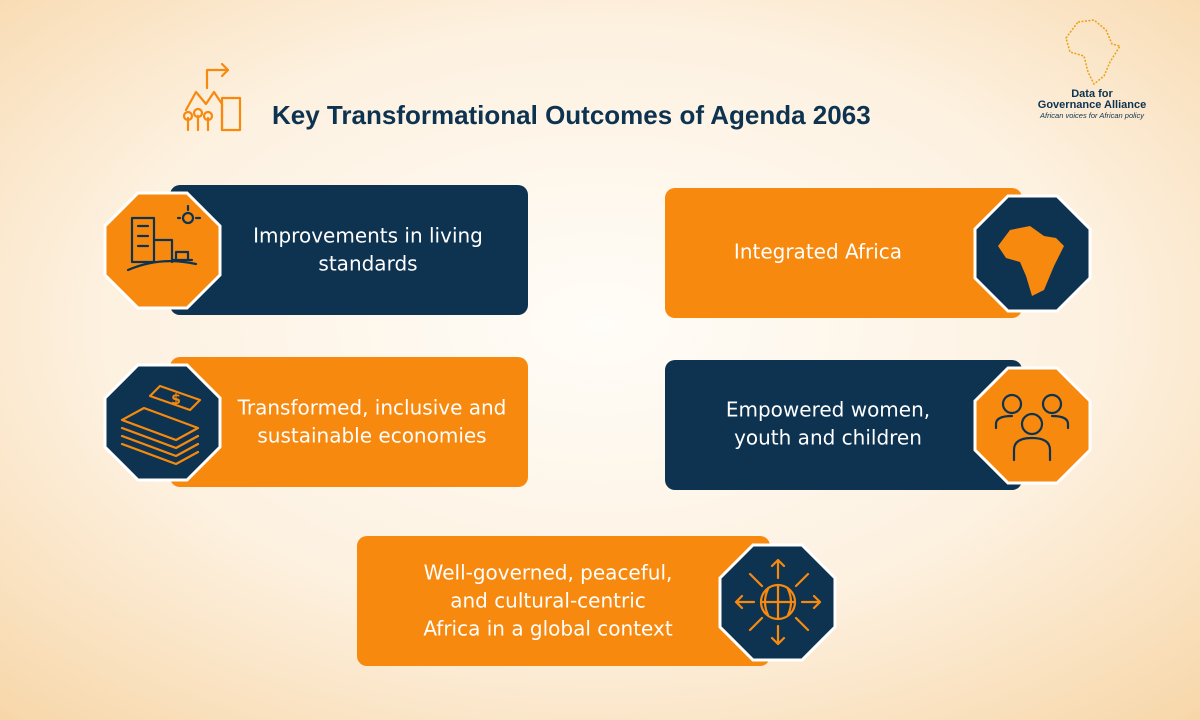 The image size is (1200, 720). Describe the element at coordinates (1031, 261) in the screenshot. I see `africa-icon` at that location.